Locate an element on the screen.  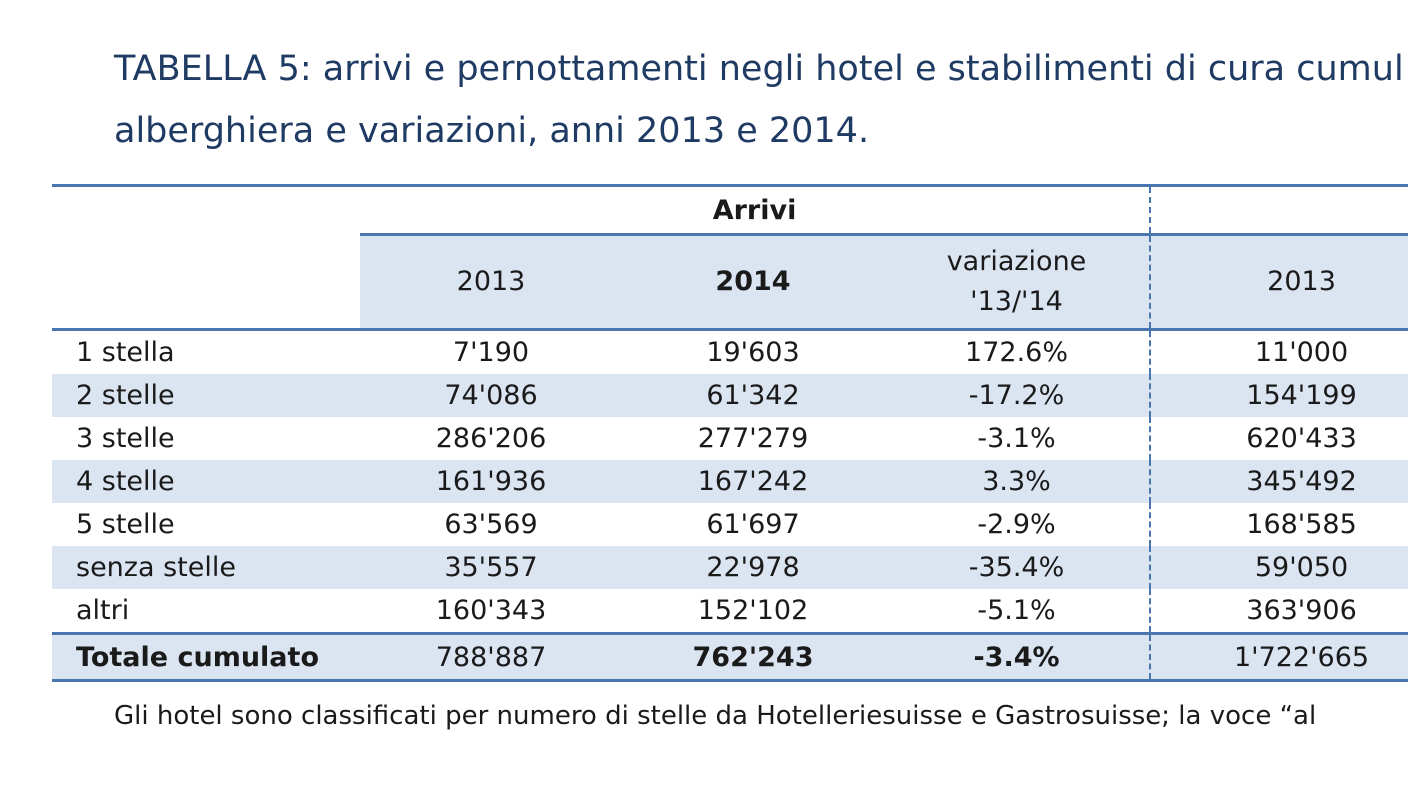
table-row: 2 stelle 74'086 61'342 -17.2% 154'199 is located at coordinates (730, 395).